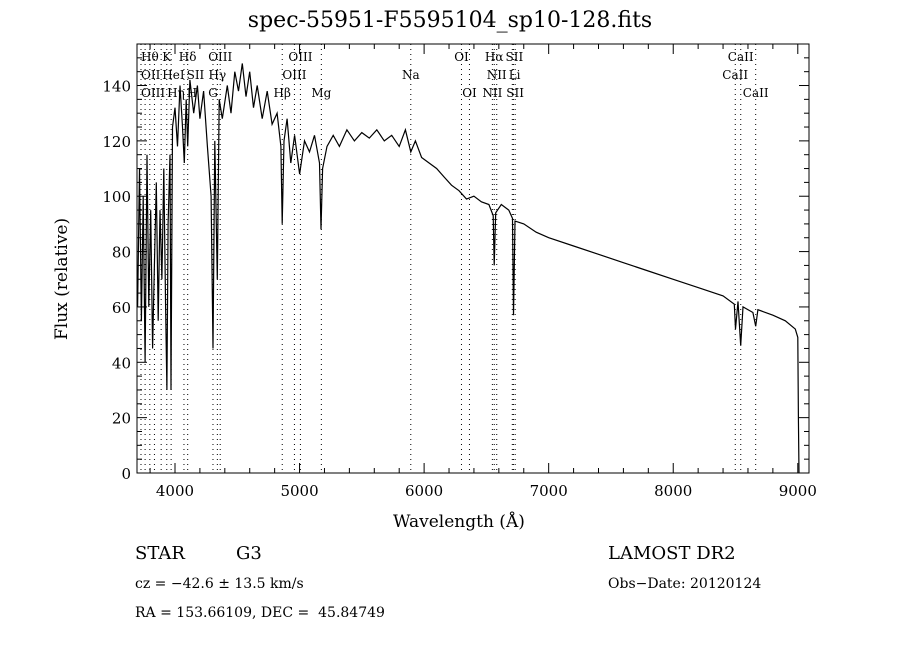 This screenshot has height=650, width=900. What do you see at coordinates (126, 474) in the screenshot?
I see `y-tick-label: 0` at bounding box center [126, 474].